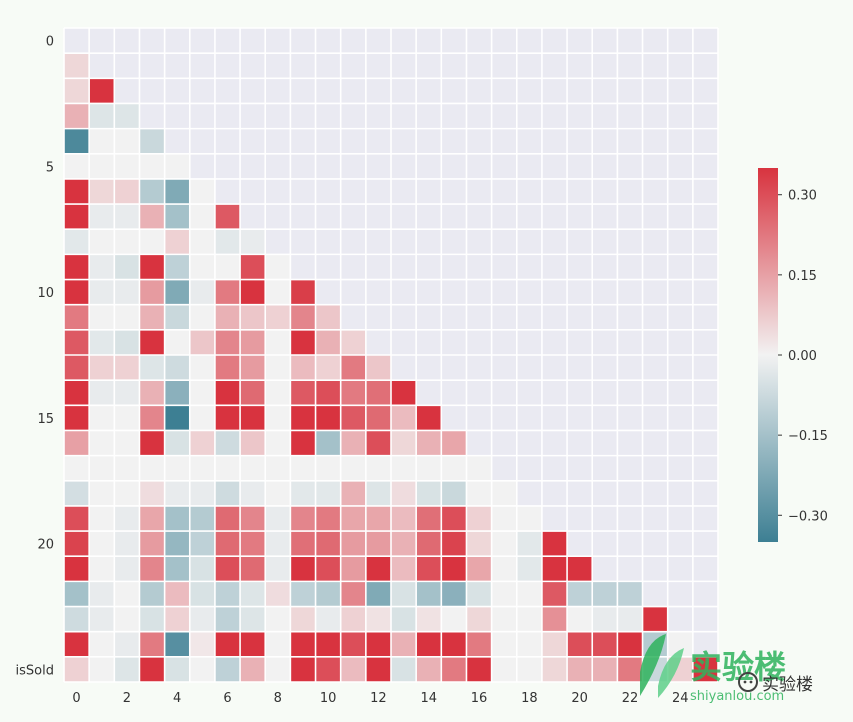  Describe the element at coordinates (579, 698) in the screenshot. I see `x-tick-label: 20` at that location.